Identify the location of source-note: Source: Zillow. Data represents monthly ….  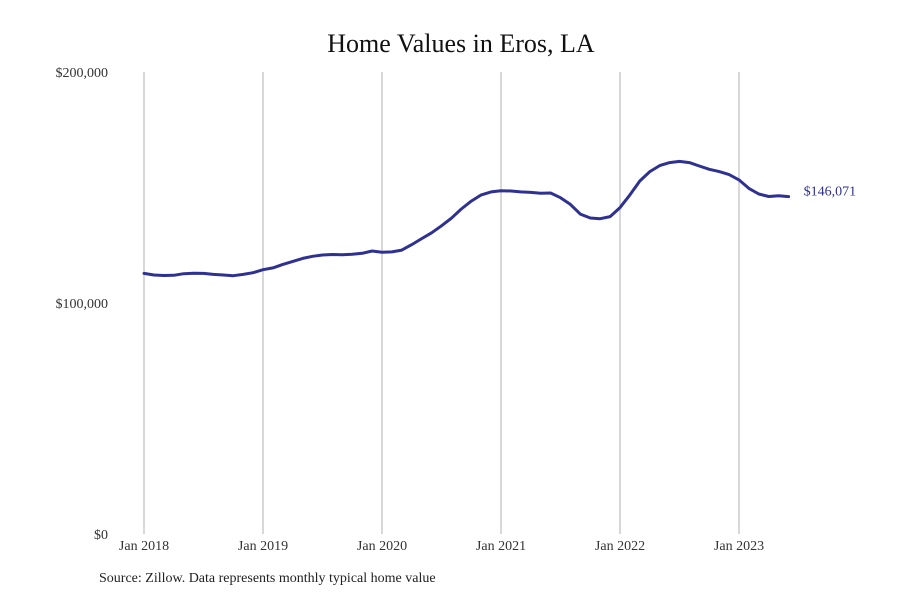
(267, 578).